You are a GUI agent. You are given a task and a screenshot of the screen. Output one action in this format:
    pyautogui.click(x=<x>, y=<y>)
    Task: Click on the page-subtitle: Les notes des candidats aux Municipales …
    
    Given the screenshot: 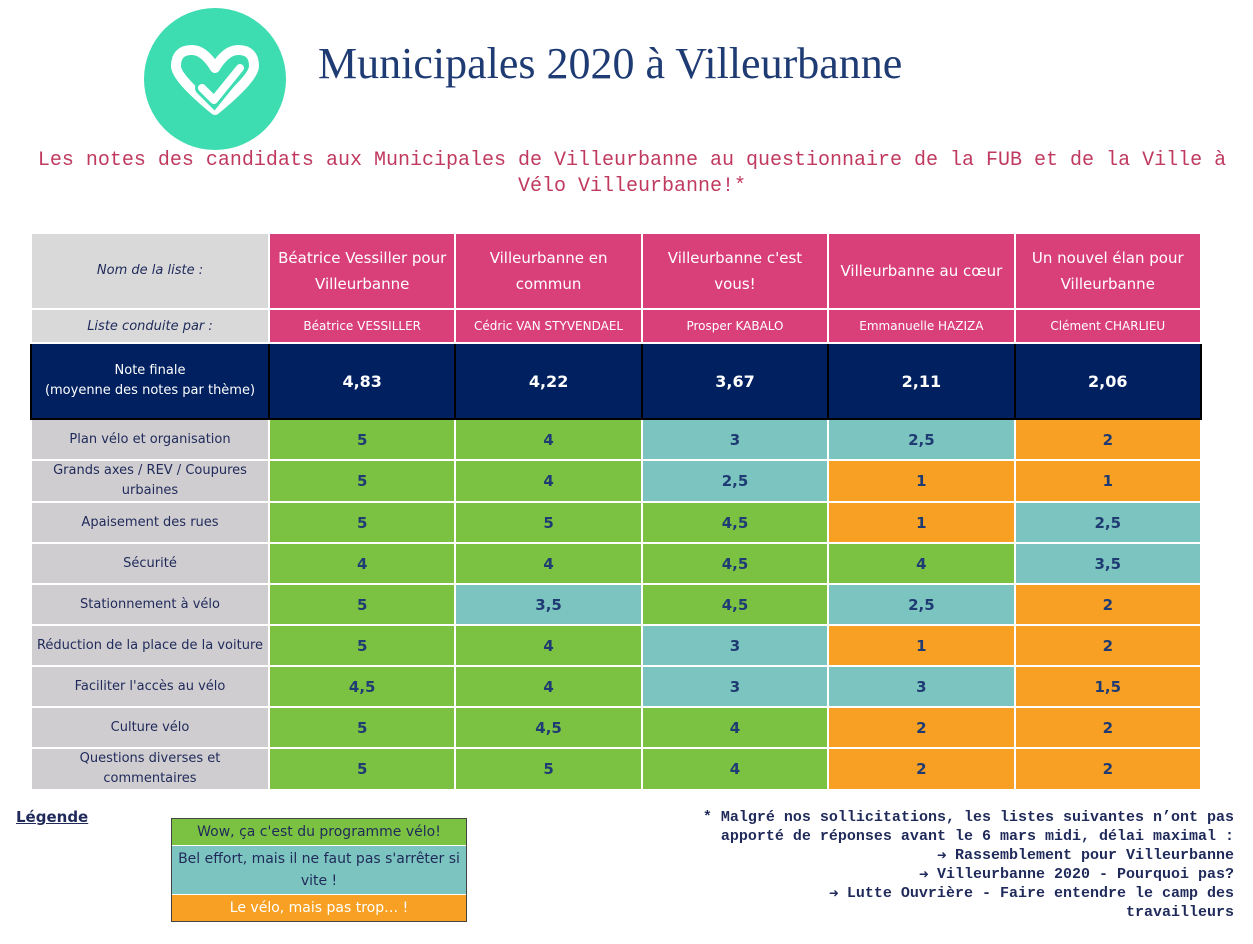 What is the action you would take?
    pyautogui.click(x=632, y=173)
    